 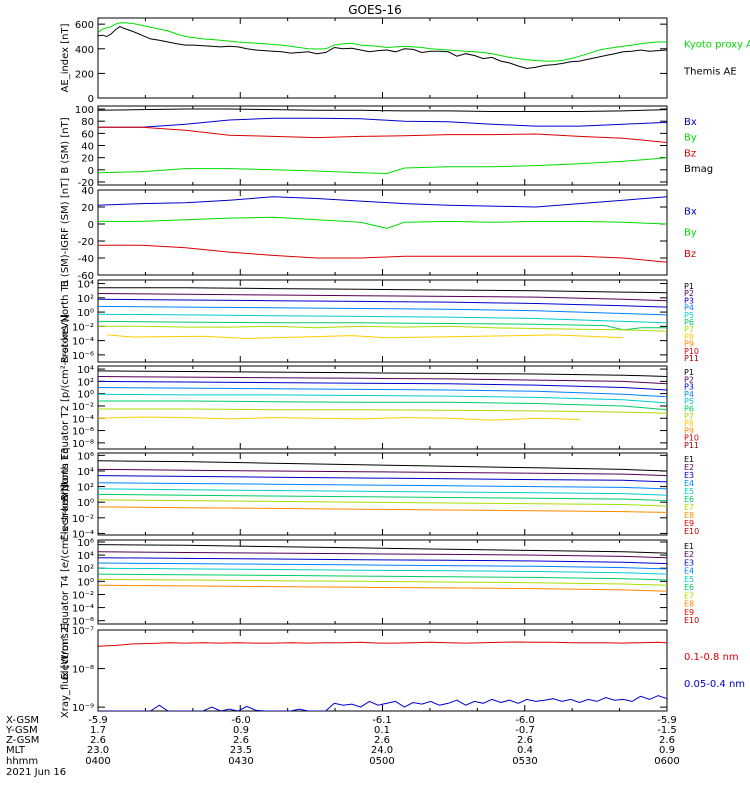 What do you see at coordinates (689, 300) in the screenshot?
I see `legend-entry: P3` at bounding box center [689, 300].